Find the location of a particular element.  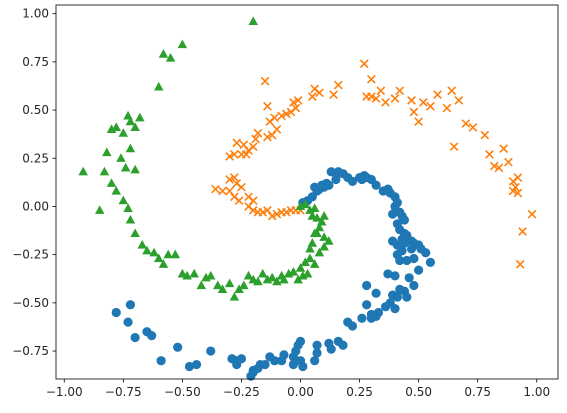

x-tick-label: −0.50 is located at coordinates (182, 392).